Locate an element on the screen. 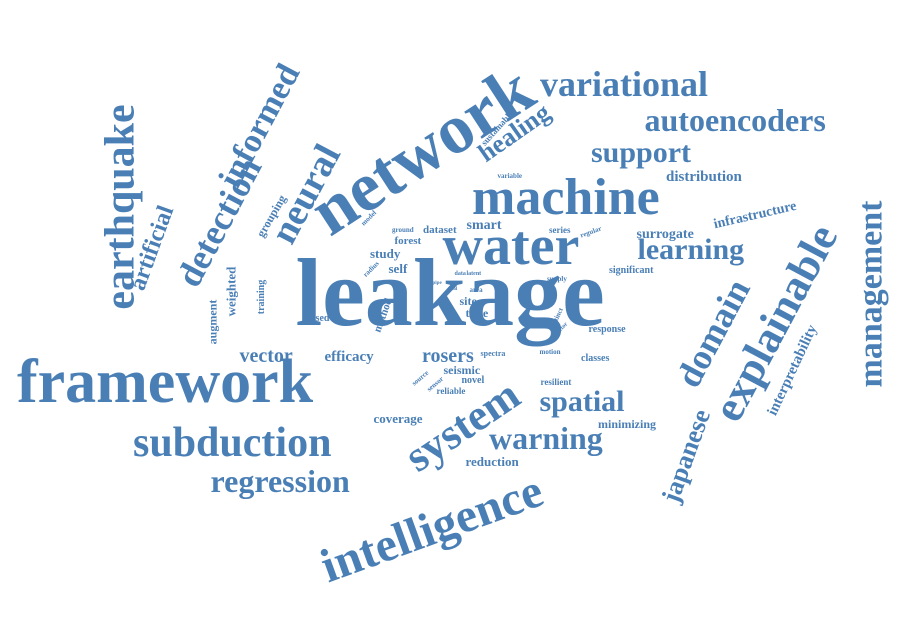 This screenshot has height=621, width=900. word-weighted: weighted is located at coordinates (231, 291).